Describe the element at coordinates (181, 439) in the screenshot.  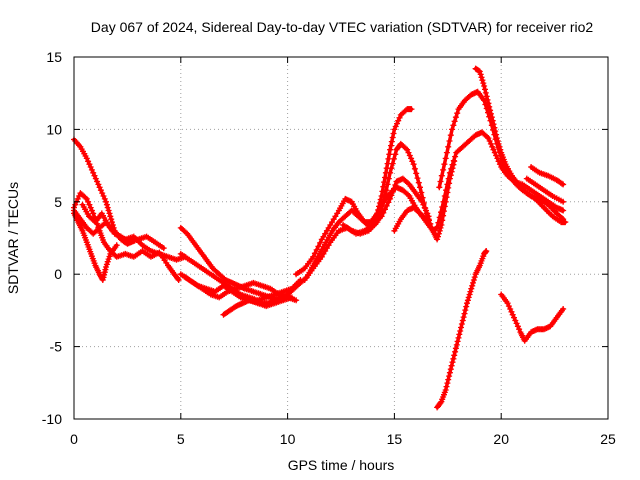
I see `x-tick-label: 5` at that location.